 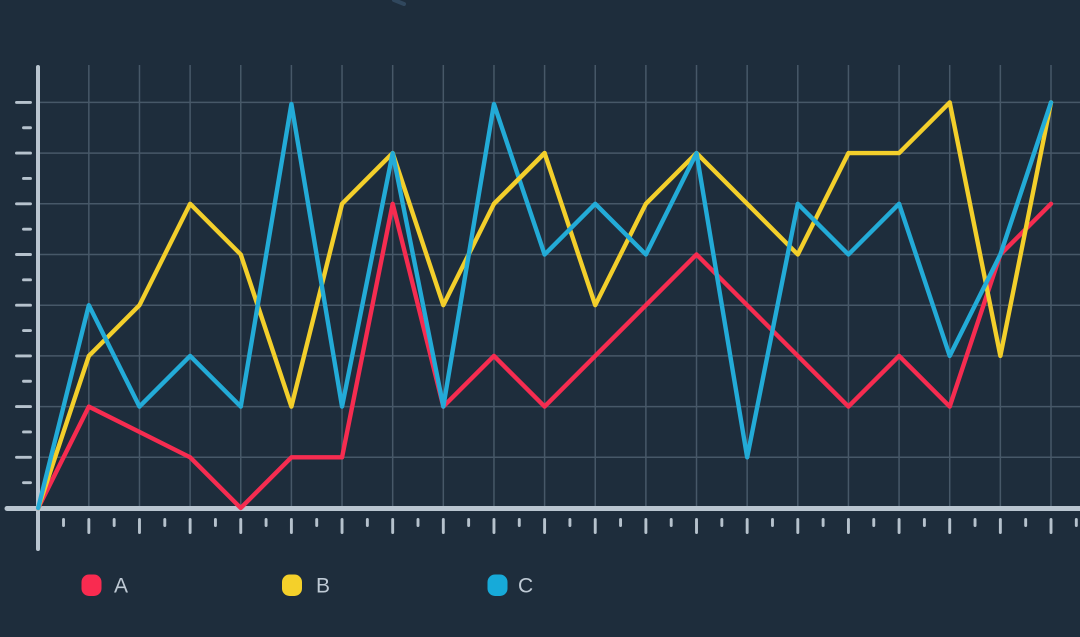 I want to click on svg-text: B, so click(x=323, y=586).